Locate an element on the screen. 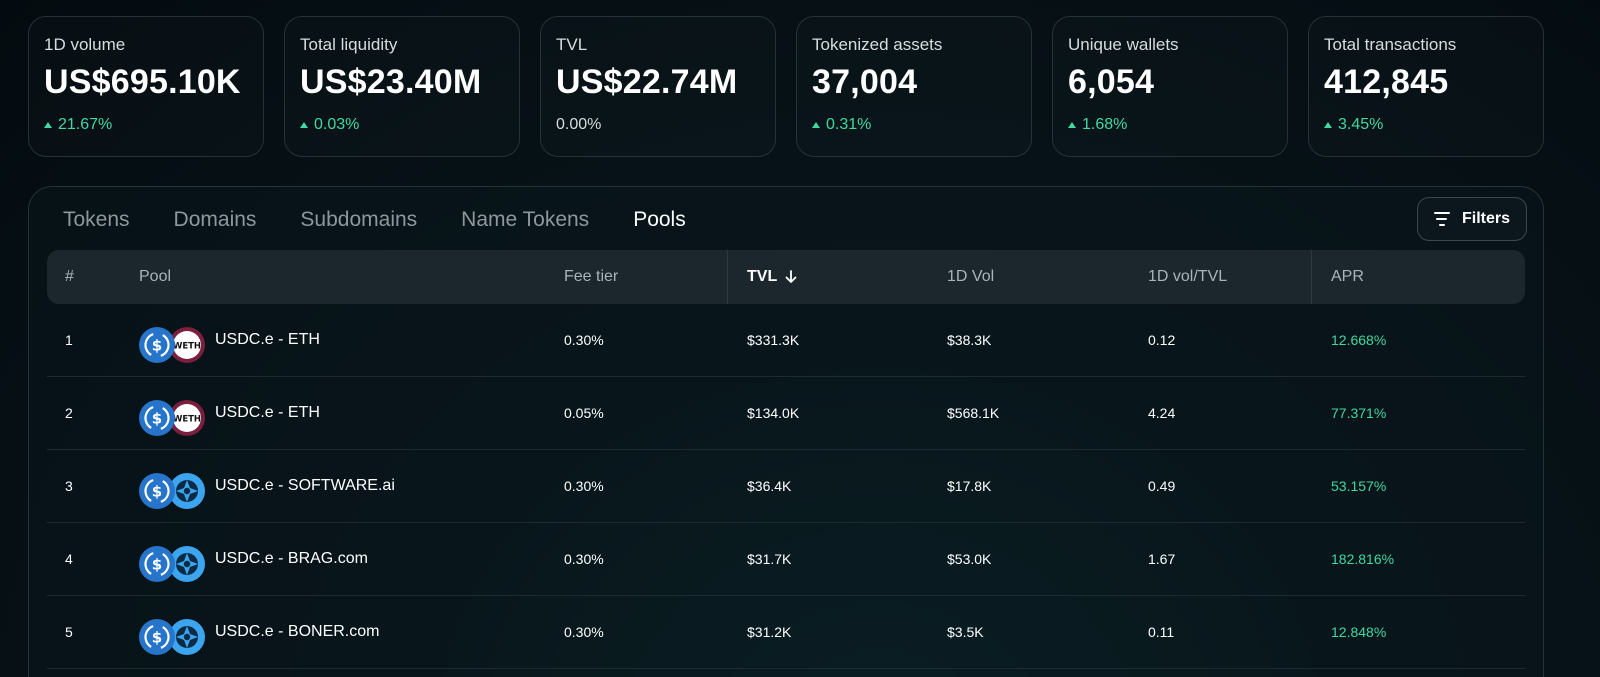  stat-label: TVL is located at coordinates (572, 44).